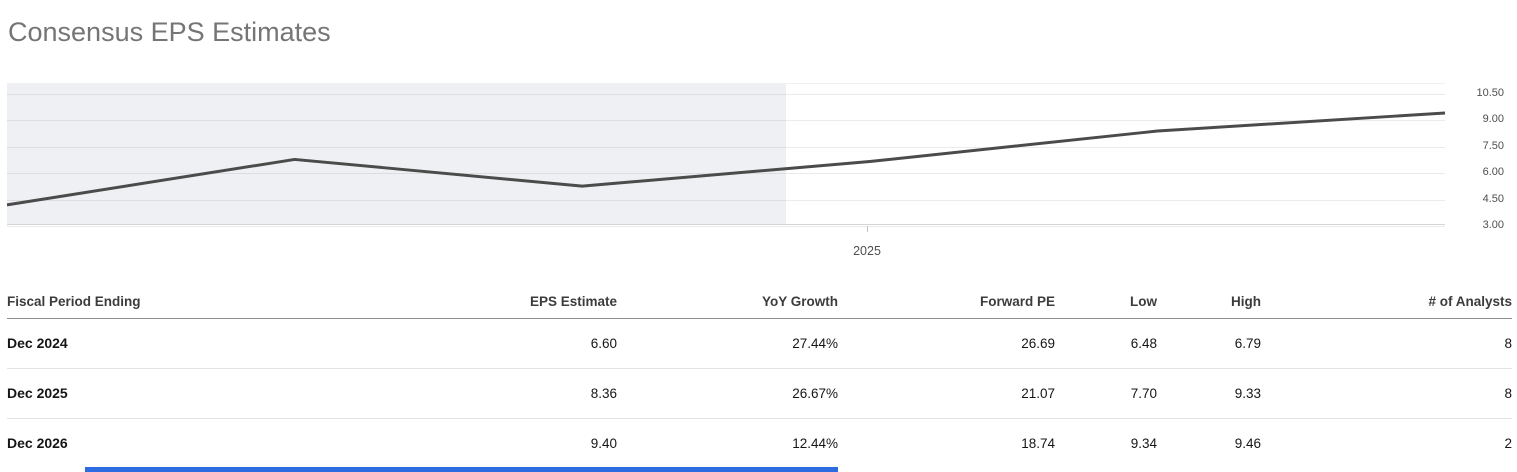 This screenshot has height=472, width=1517. What do you see at coordinates (1106, 393) in the screenshot?
I see `value-cell: 7.70` at bounding box center [1106, 393].